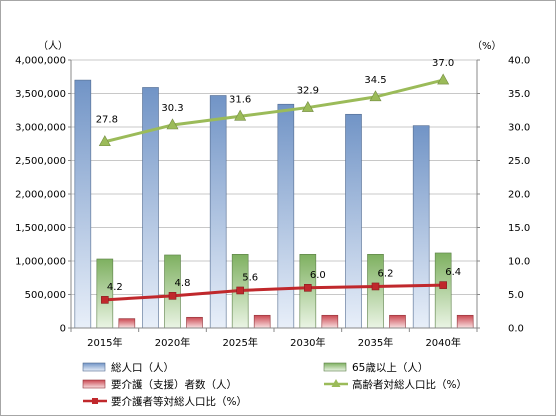 This screenshot has height=420, width=556. What do you see at coordinates (519, 161) in the screenshot?
I see `right-tick-label: 25.0` at bounding box center [519, 161].